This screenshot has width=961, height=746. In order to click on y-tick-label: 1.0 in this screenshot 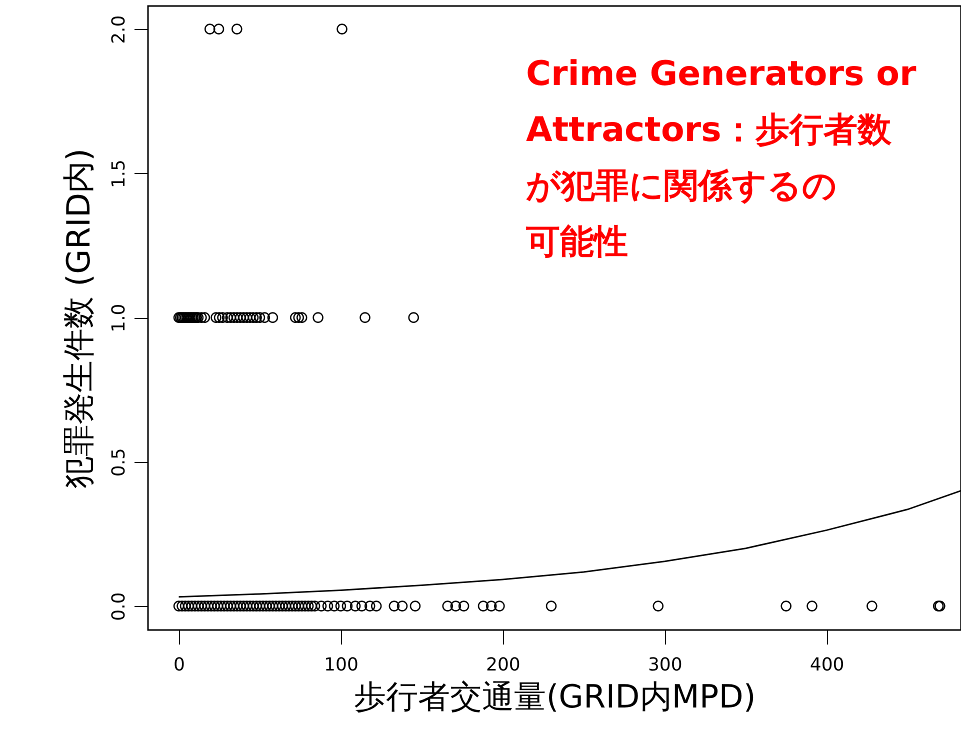, I will do `click(119, 318)`.